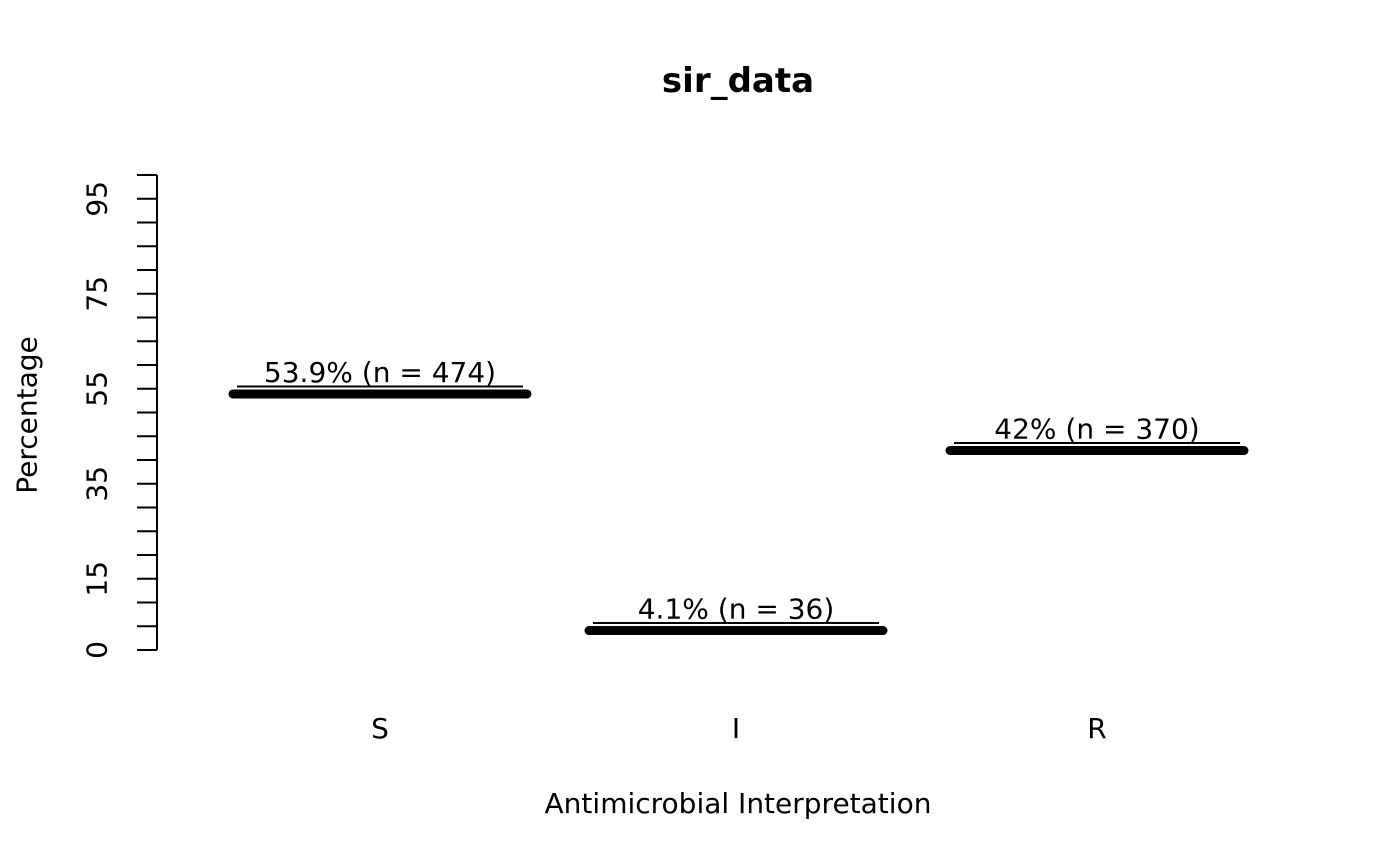 This screenshot has width=1400, height=866. What do you see at coordinates (1096, 429) in the screenshot?
I see `value-label-R: 42% (n = 370)` at bounding box center [1096, 429].